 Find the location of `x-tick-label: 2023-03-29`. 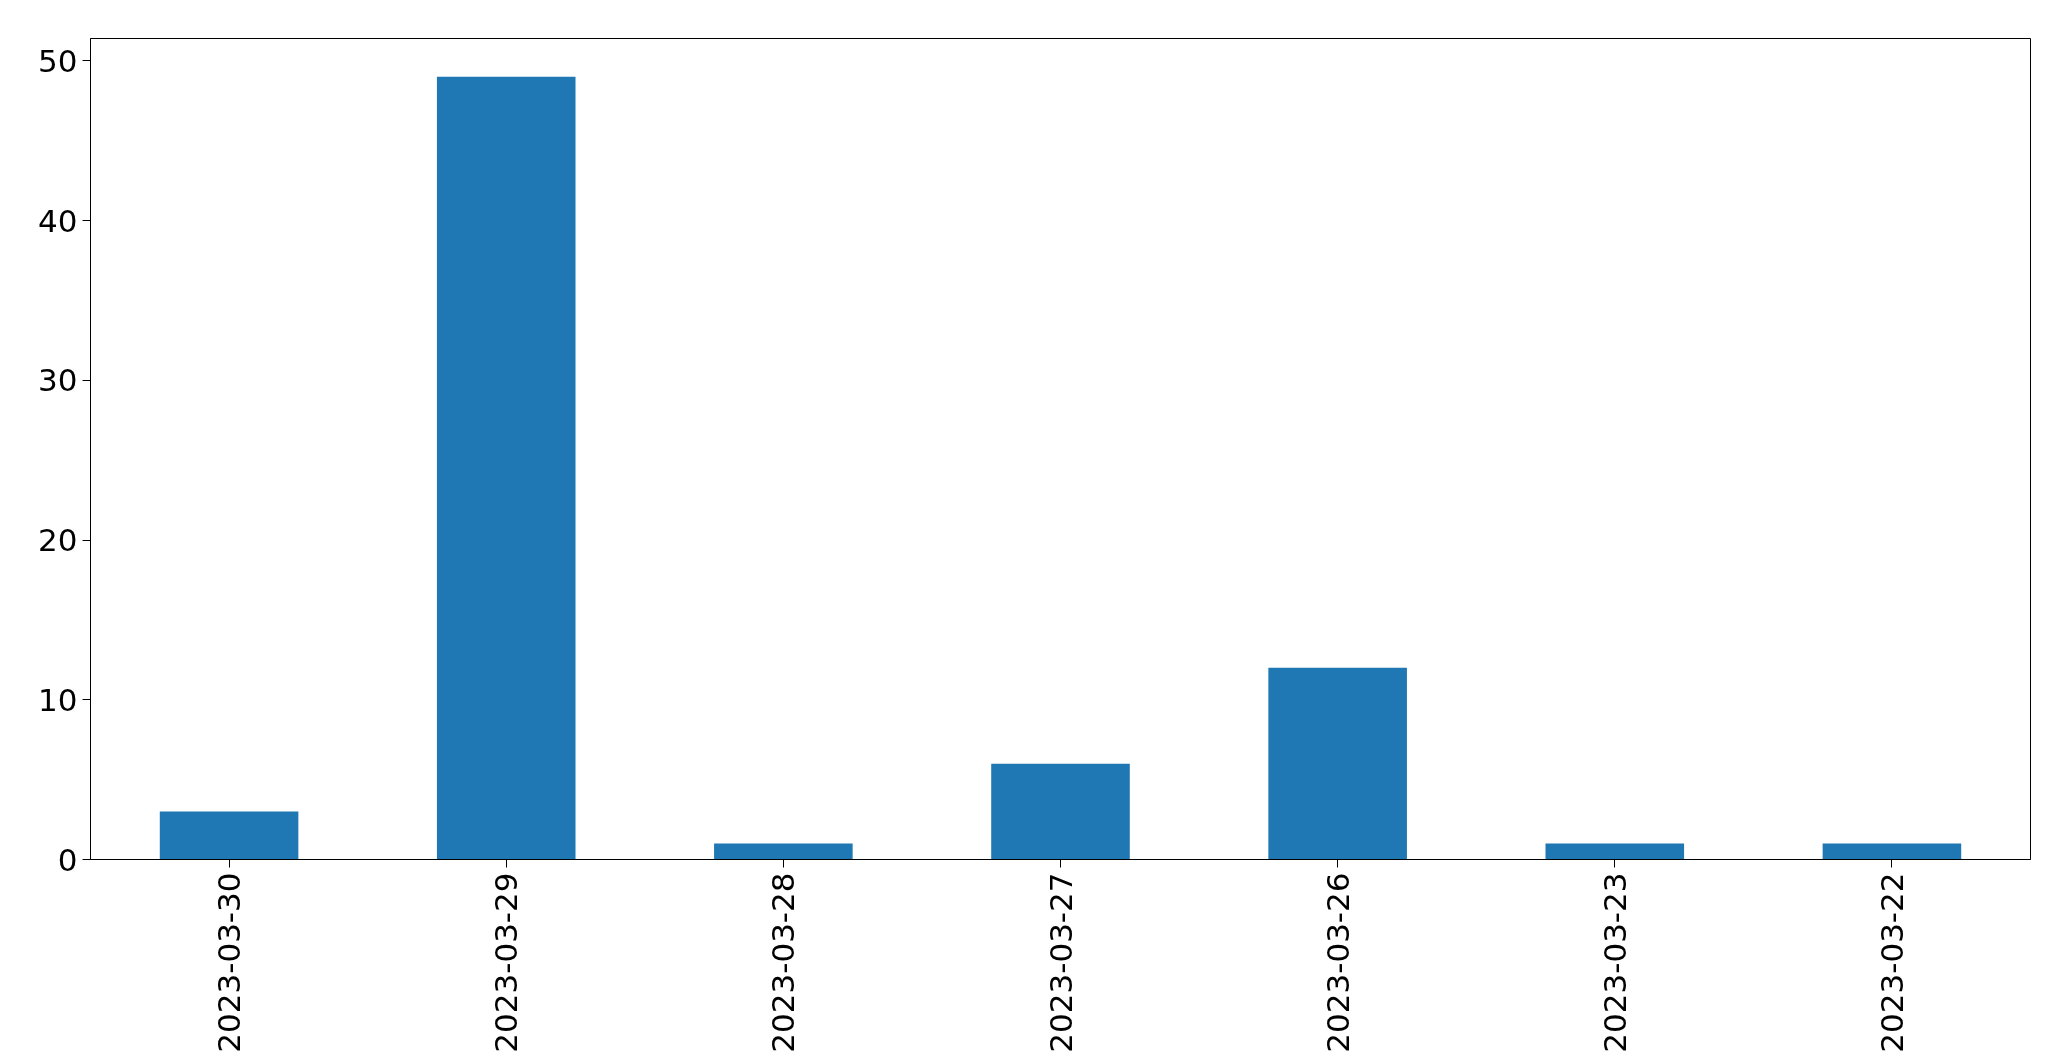

x-tick-label: 2023-03-29 is located at coordinates (506, 962).